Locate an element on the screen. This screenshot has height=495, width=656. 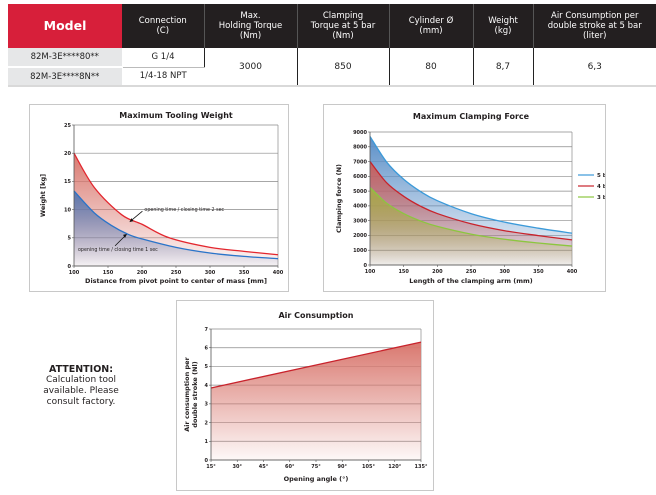
y-tick-label: 3000 is located at coordinates (360, 221).